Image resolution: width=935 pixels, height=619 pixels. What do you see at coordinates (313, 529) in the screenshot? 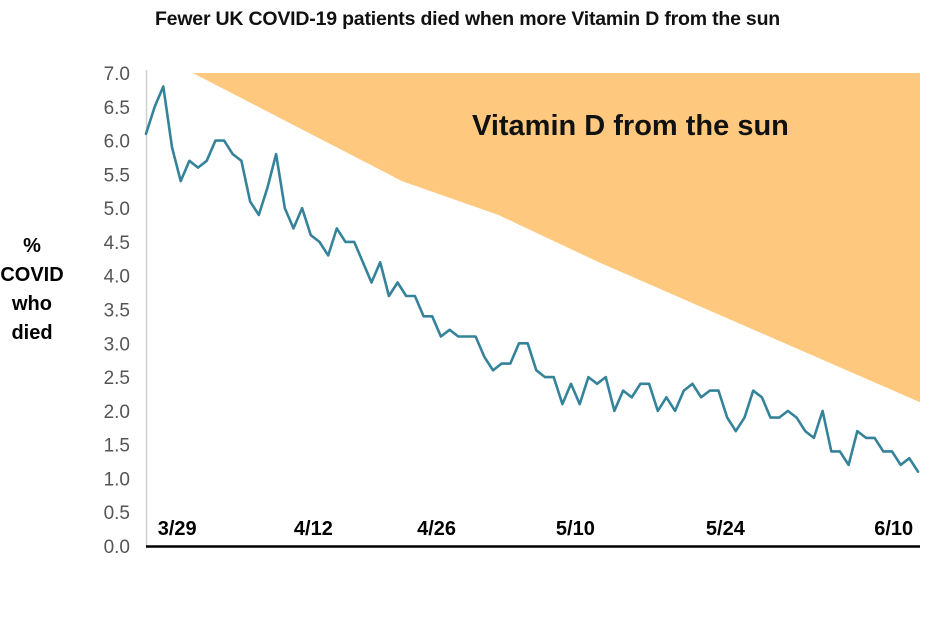
I see `x-tick-label: 4/12` at bounding box center [313, 529].